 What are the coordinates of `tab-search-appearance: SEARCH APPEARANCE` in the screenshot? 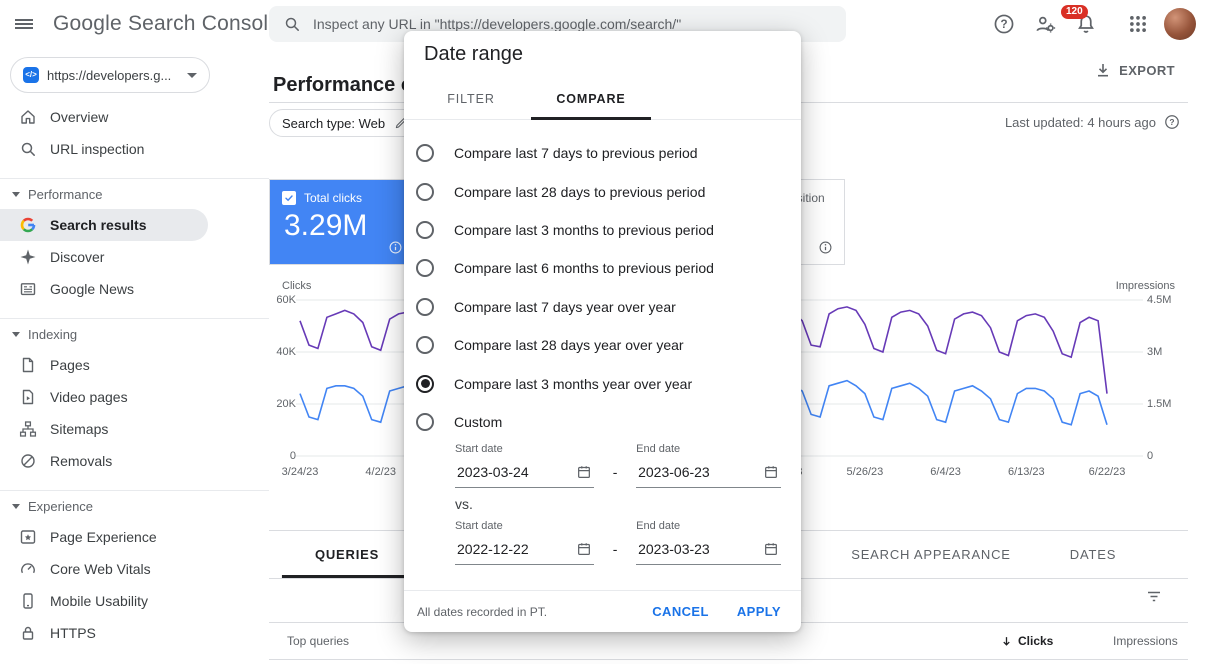 It's located at (931, 554).